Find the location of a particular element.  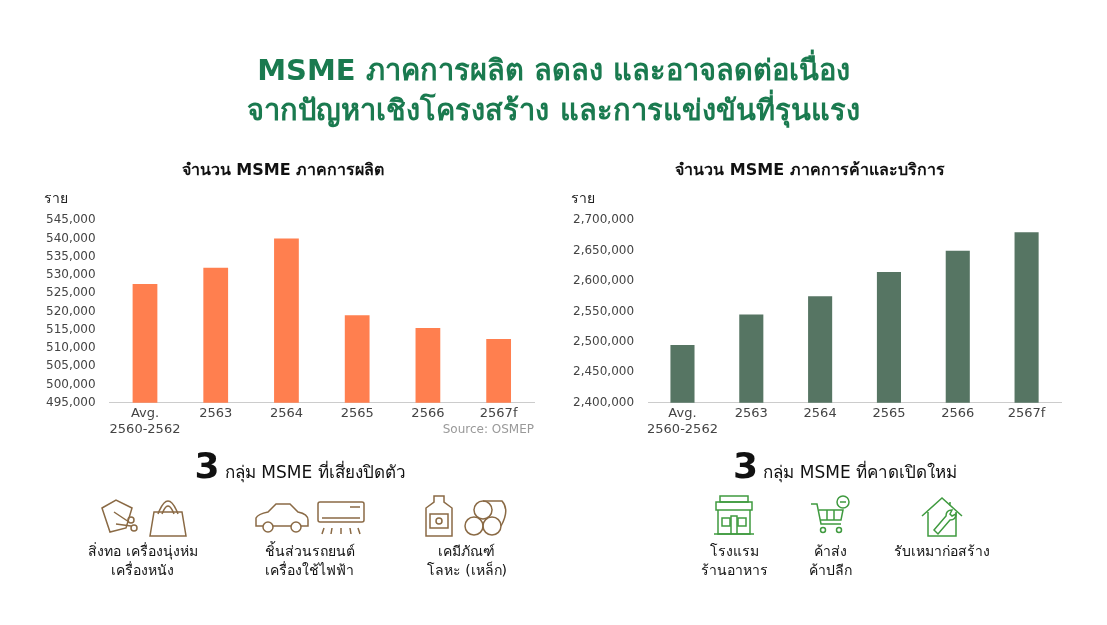

text: สิ่งทอ เครื่องนุ่งห่ม เครื่องหนัง is located at coordinates (143, 561).